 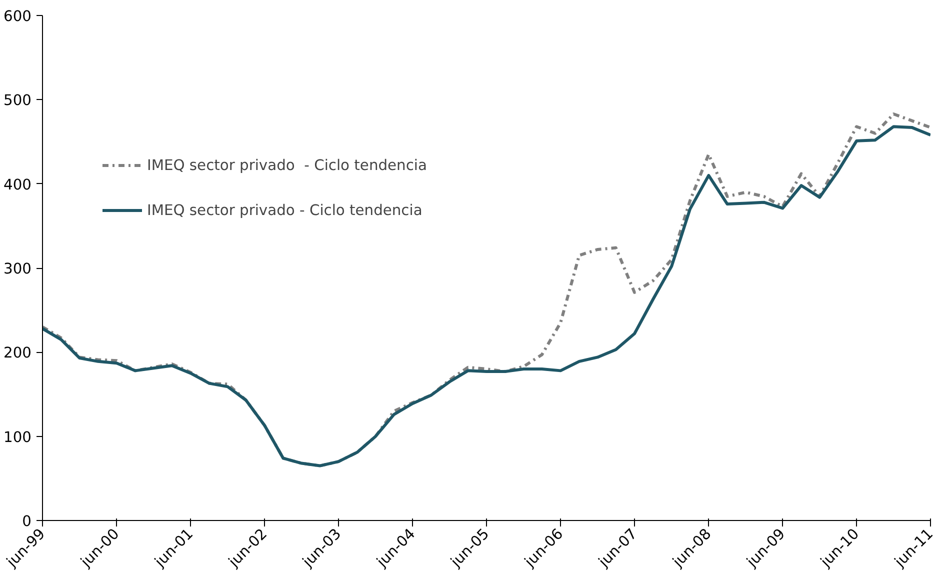 What do you see at coordinates (18, 185) in the screenshot?
I see `y-tick-label: 400` at bounding box center [18, 185].